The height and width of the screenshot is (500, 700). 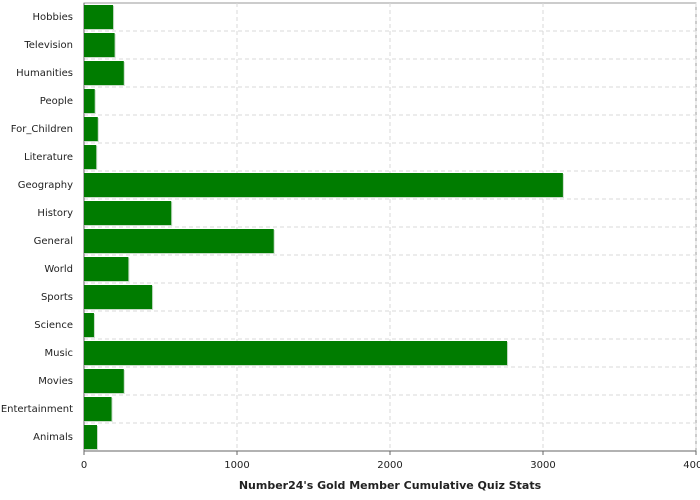 What do you see at coordinates (48, 45) in the screenshot?
I see `y-tick-label: Television` at bounding box center [48, 45].